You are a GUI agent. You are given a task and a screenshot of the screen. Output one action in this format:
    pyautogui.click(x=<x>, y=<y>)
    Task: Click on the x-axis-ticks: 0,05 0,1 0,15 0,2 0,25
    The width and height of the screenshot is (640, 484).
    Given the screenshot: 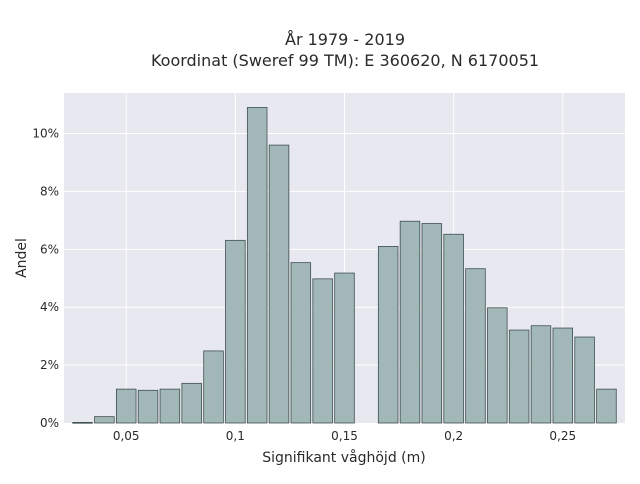 What is the action you would take?
    pyautogui.click(x=344, y=436)
    